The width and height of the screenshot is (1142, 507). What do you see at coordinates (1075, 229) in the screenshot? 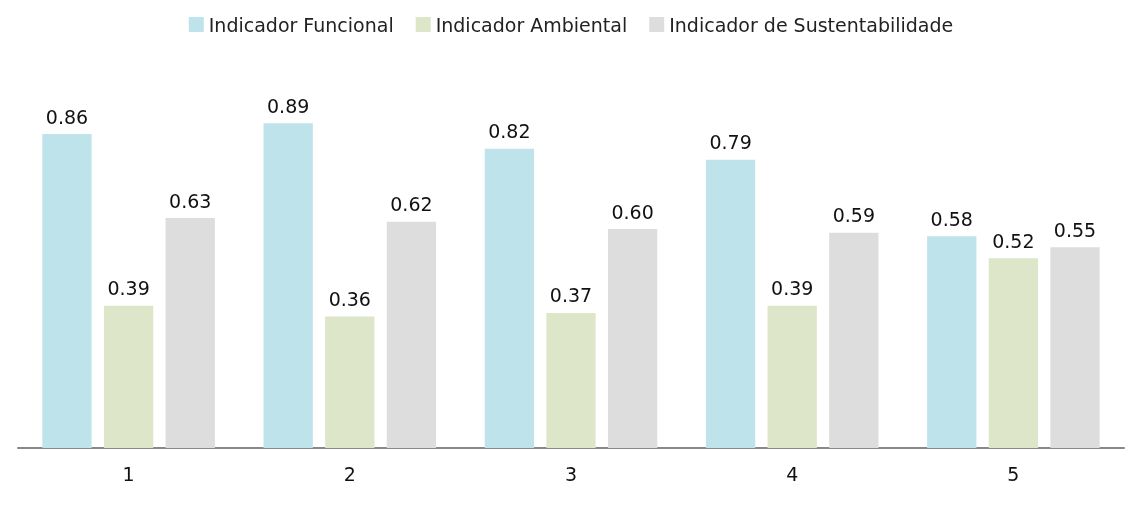
I see `data-label: 0.55` at bounding box center [1075, 229].